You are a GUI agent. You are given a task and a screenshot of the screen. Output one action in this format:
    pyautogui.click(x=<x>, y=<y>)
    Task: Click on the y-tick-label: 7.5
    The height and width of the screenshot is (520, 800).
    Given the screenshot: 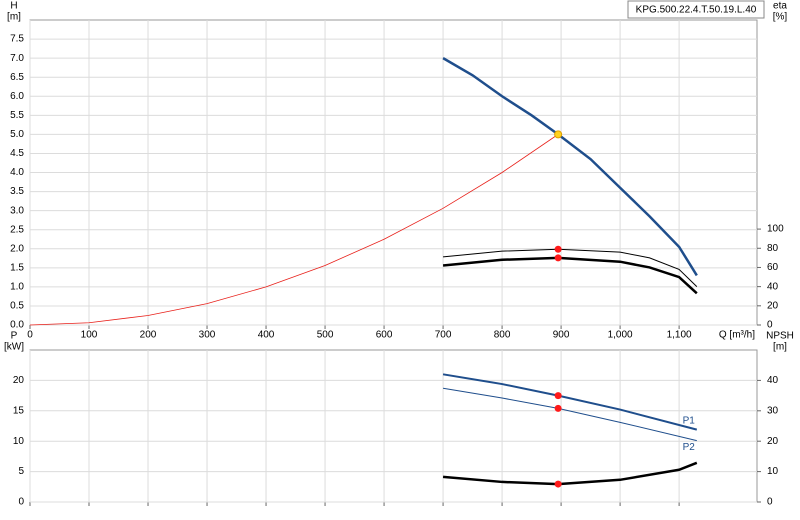 What is the action you would take?
    pyautogui.click(x=17, y=39)
    